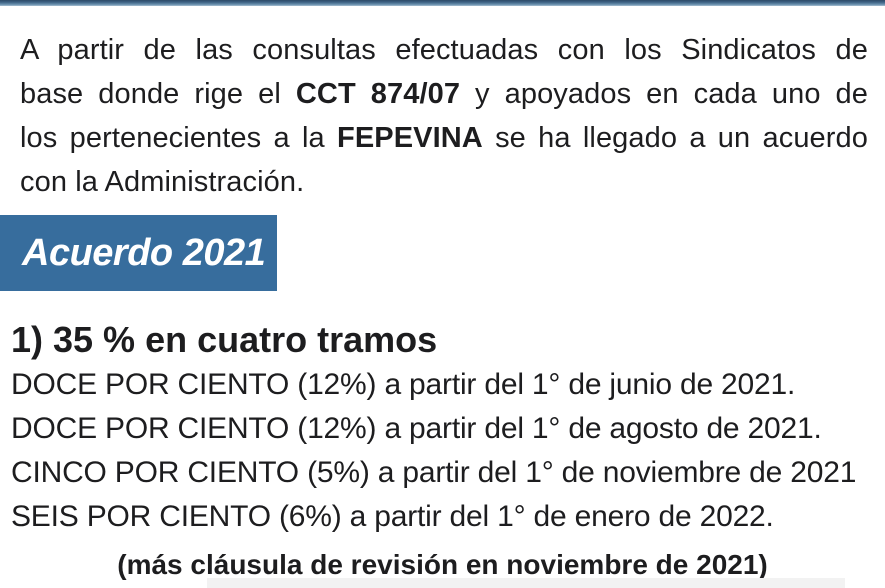 The height and width of the screenshot is (588, 885). What do you see at coordinates (378, 94) in the screenshot?
I see `cct-reference: CCT 874/07` at bounding box center [378, 94].